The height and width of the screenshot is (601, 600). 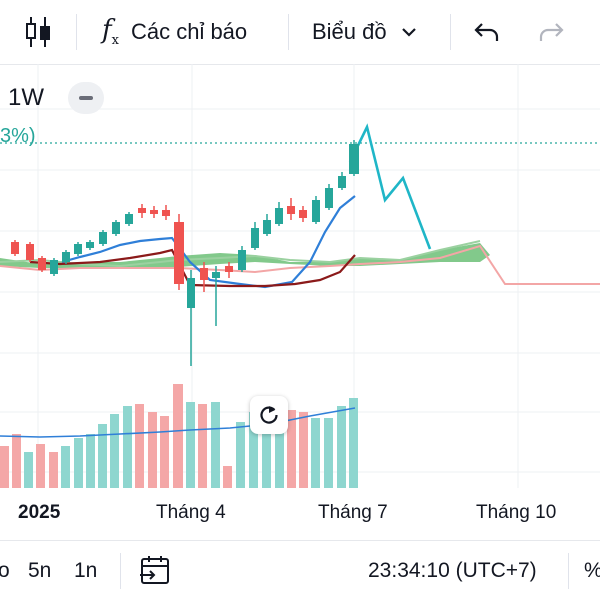 I want to click on goto-date-button, so click(x=155, y=571).